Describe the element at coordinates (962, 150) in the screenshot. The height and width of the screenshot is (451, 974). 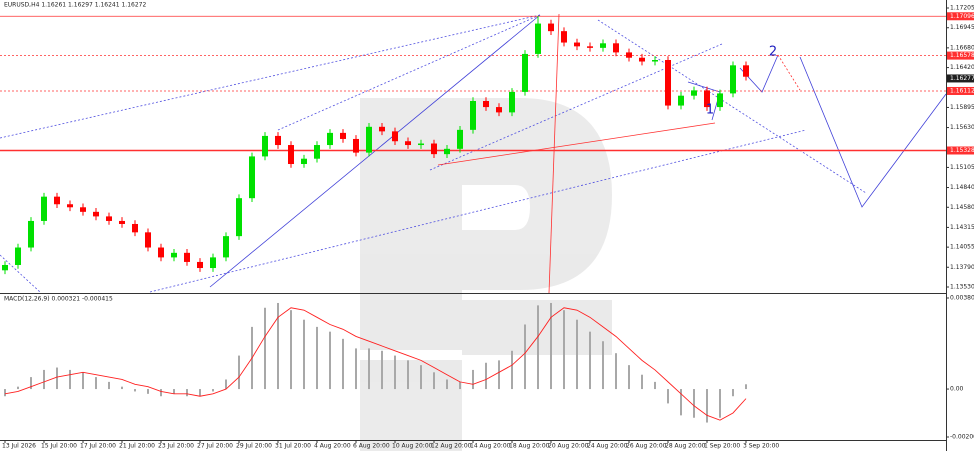
I see `level-label: 1.15328` at that location.